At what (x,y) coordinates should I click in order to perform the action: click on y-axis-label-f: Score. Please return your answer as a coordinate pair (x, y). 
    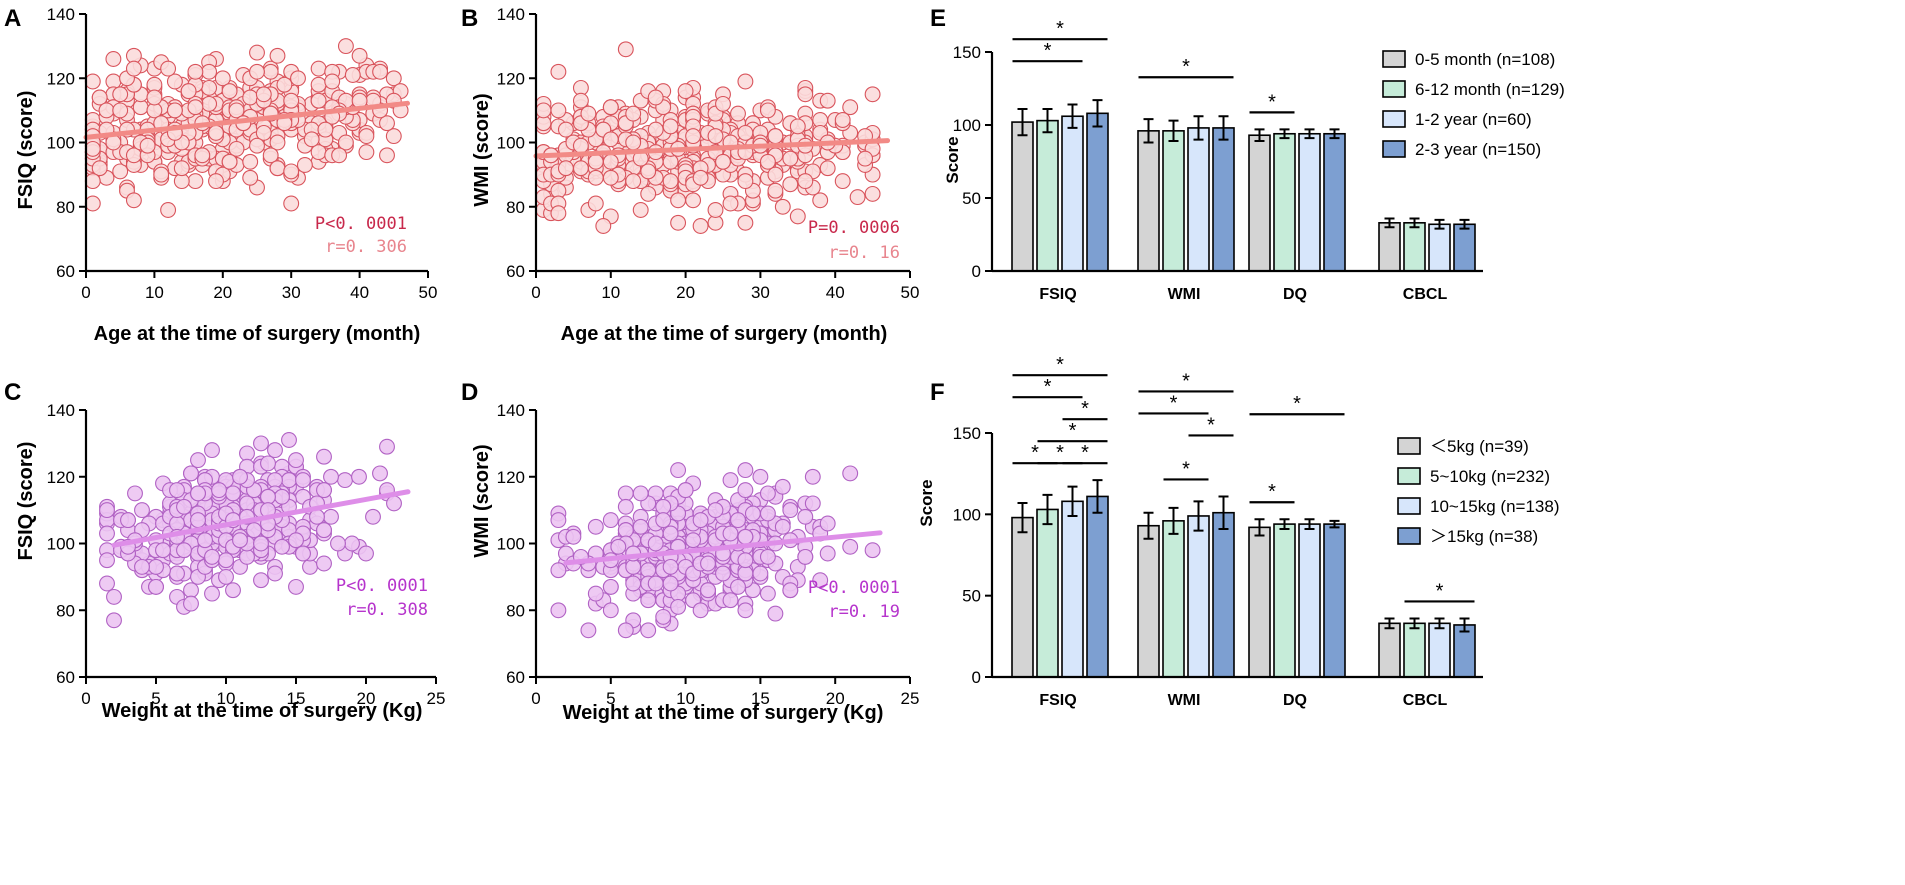
    Looking at the image, I should click on (926, 502).